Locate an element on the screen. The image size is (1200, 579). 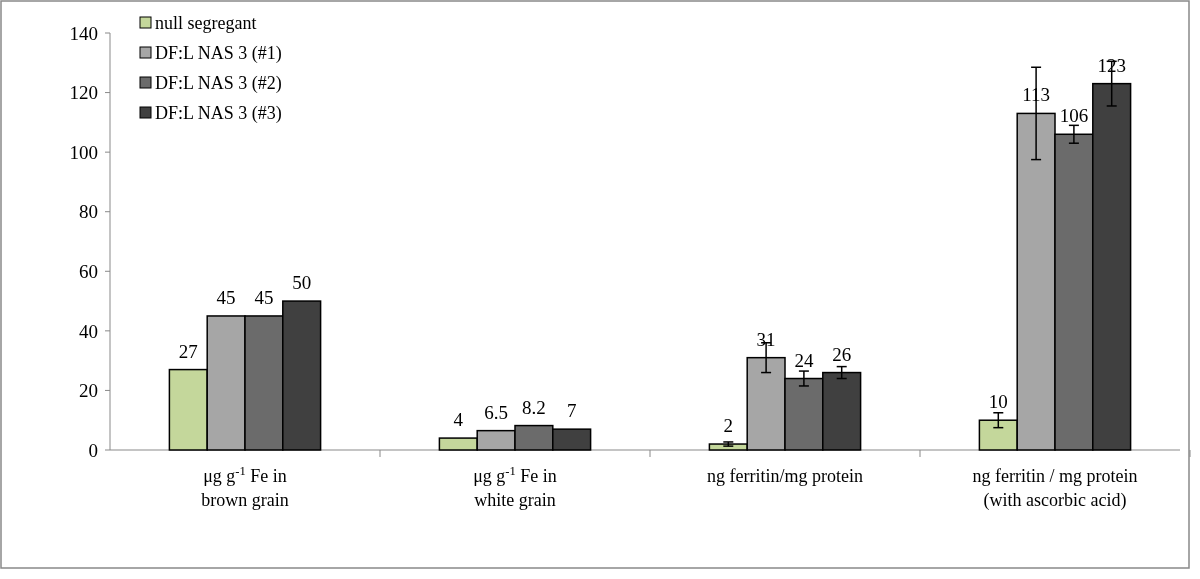
data-label: 6.5 is located at coordinates (496, 412).